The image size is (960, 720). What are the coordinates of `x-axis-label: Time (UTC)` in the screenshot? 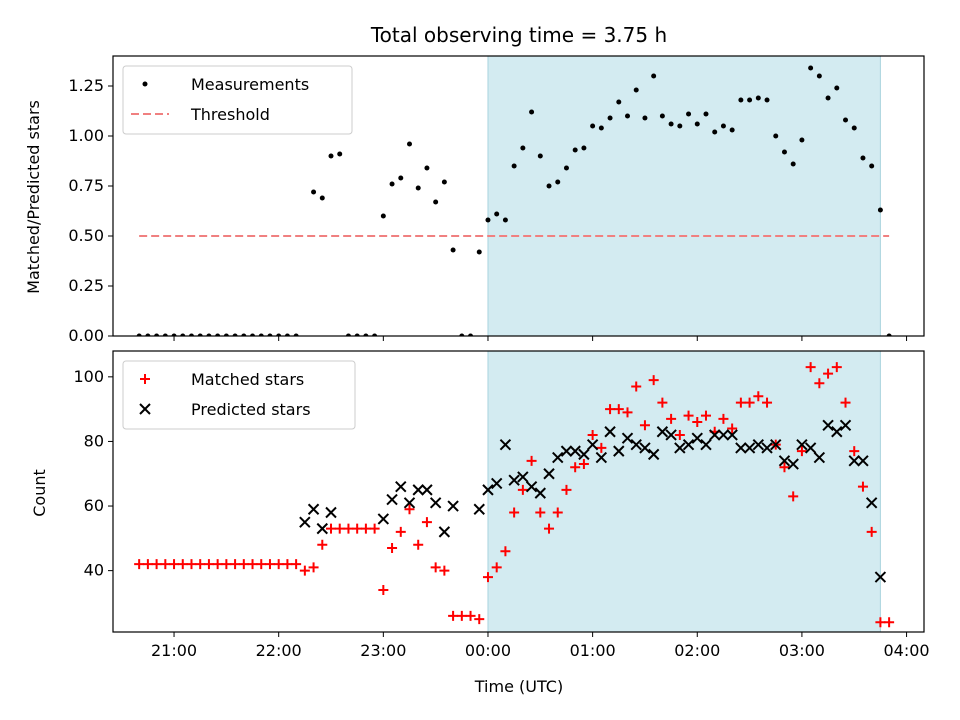 It's located at (518, 686).